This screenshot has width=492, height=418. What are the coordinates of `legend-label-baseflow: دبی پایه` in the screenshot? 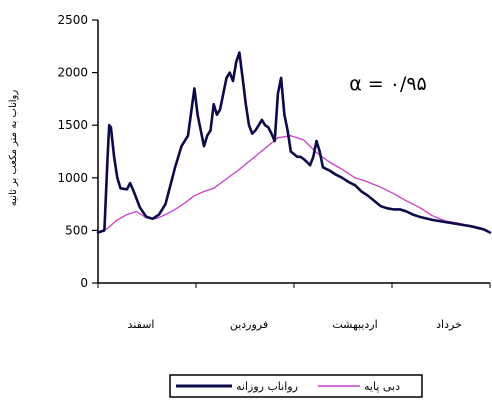 It's located at (382, 386).